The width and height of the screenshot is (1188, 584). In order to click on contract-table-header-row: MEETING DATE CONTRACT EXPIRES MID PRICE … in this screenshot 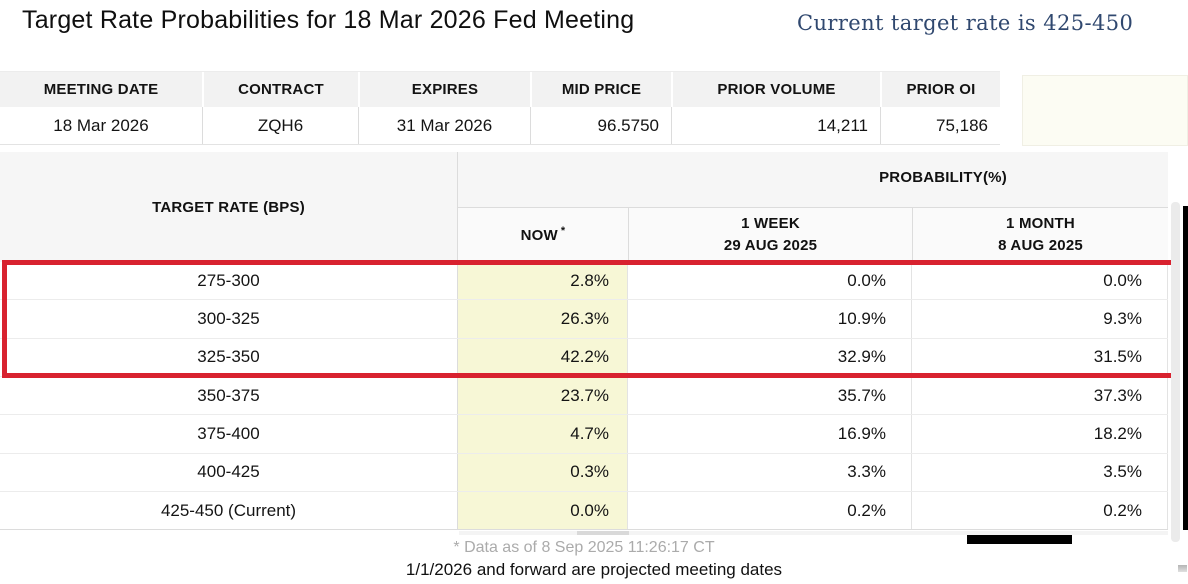, I will do `click(500, 89)`.